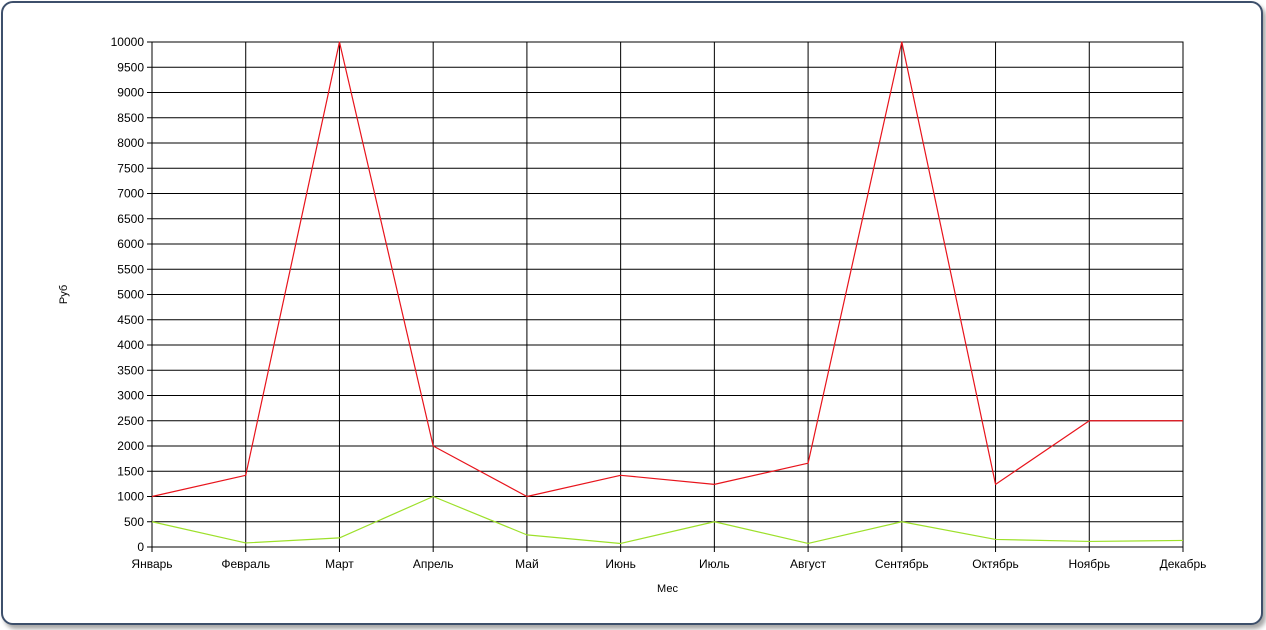 This screenshot has width=1266, height=630. I want to click on y-tick-label: 500, so click(134, 522).